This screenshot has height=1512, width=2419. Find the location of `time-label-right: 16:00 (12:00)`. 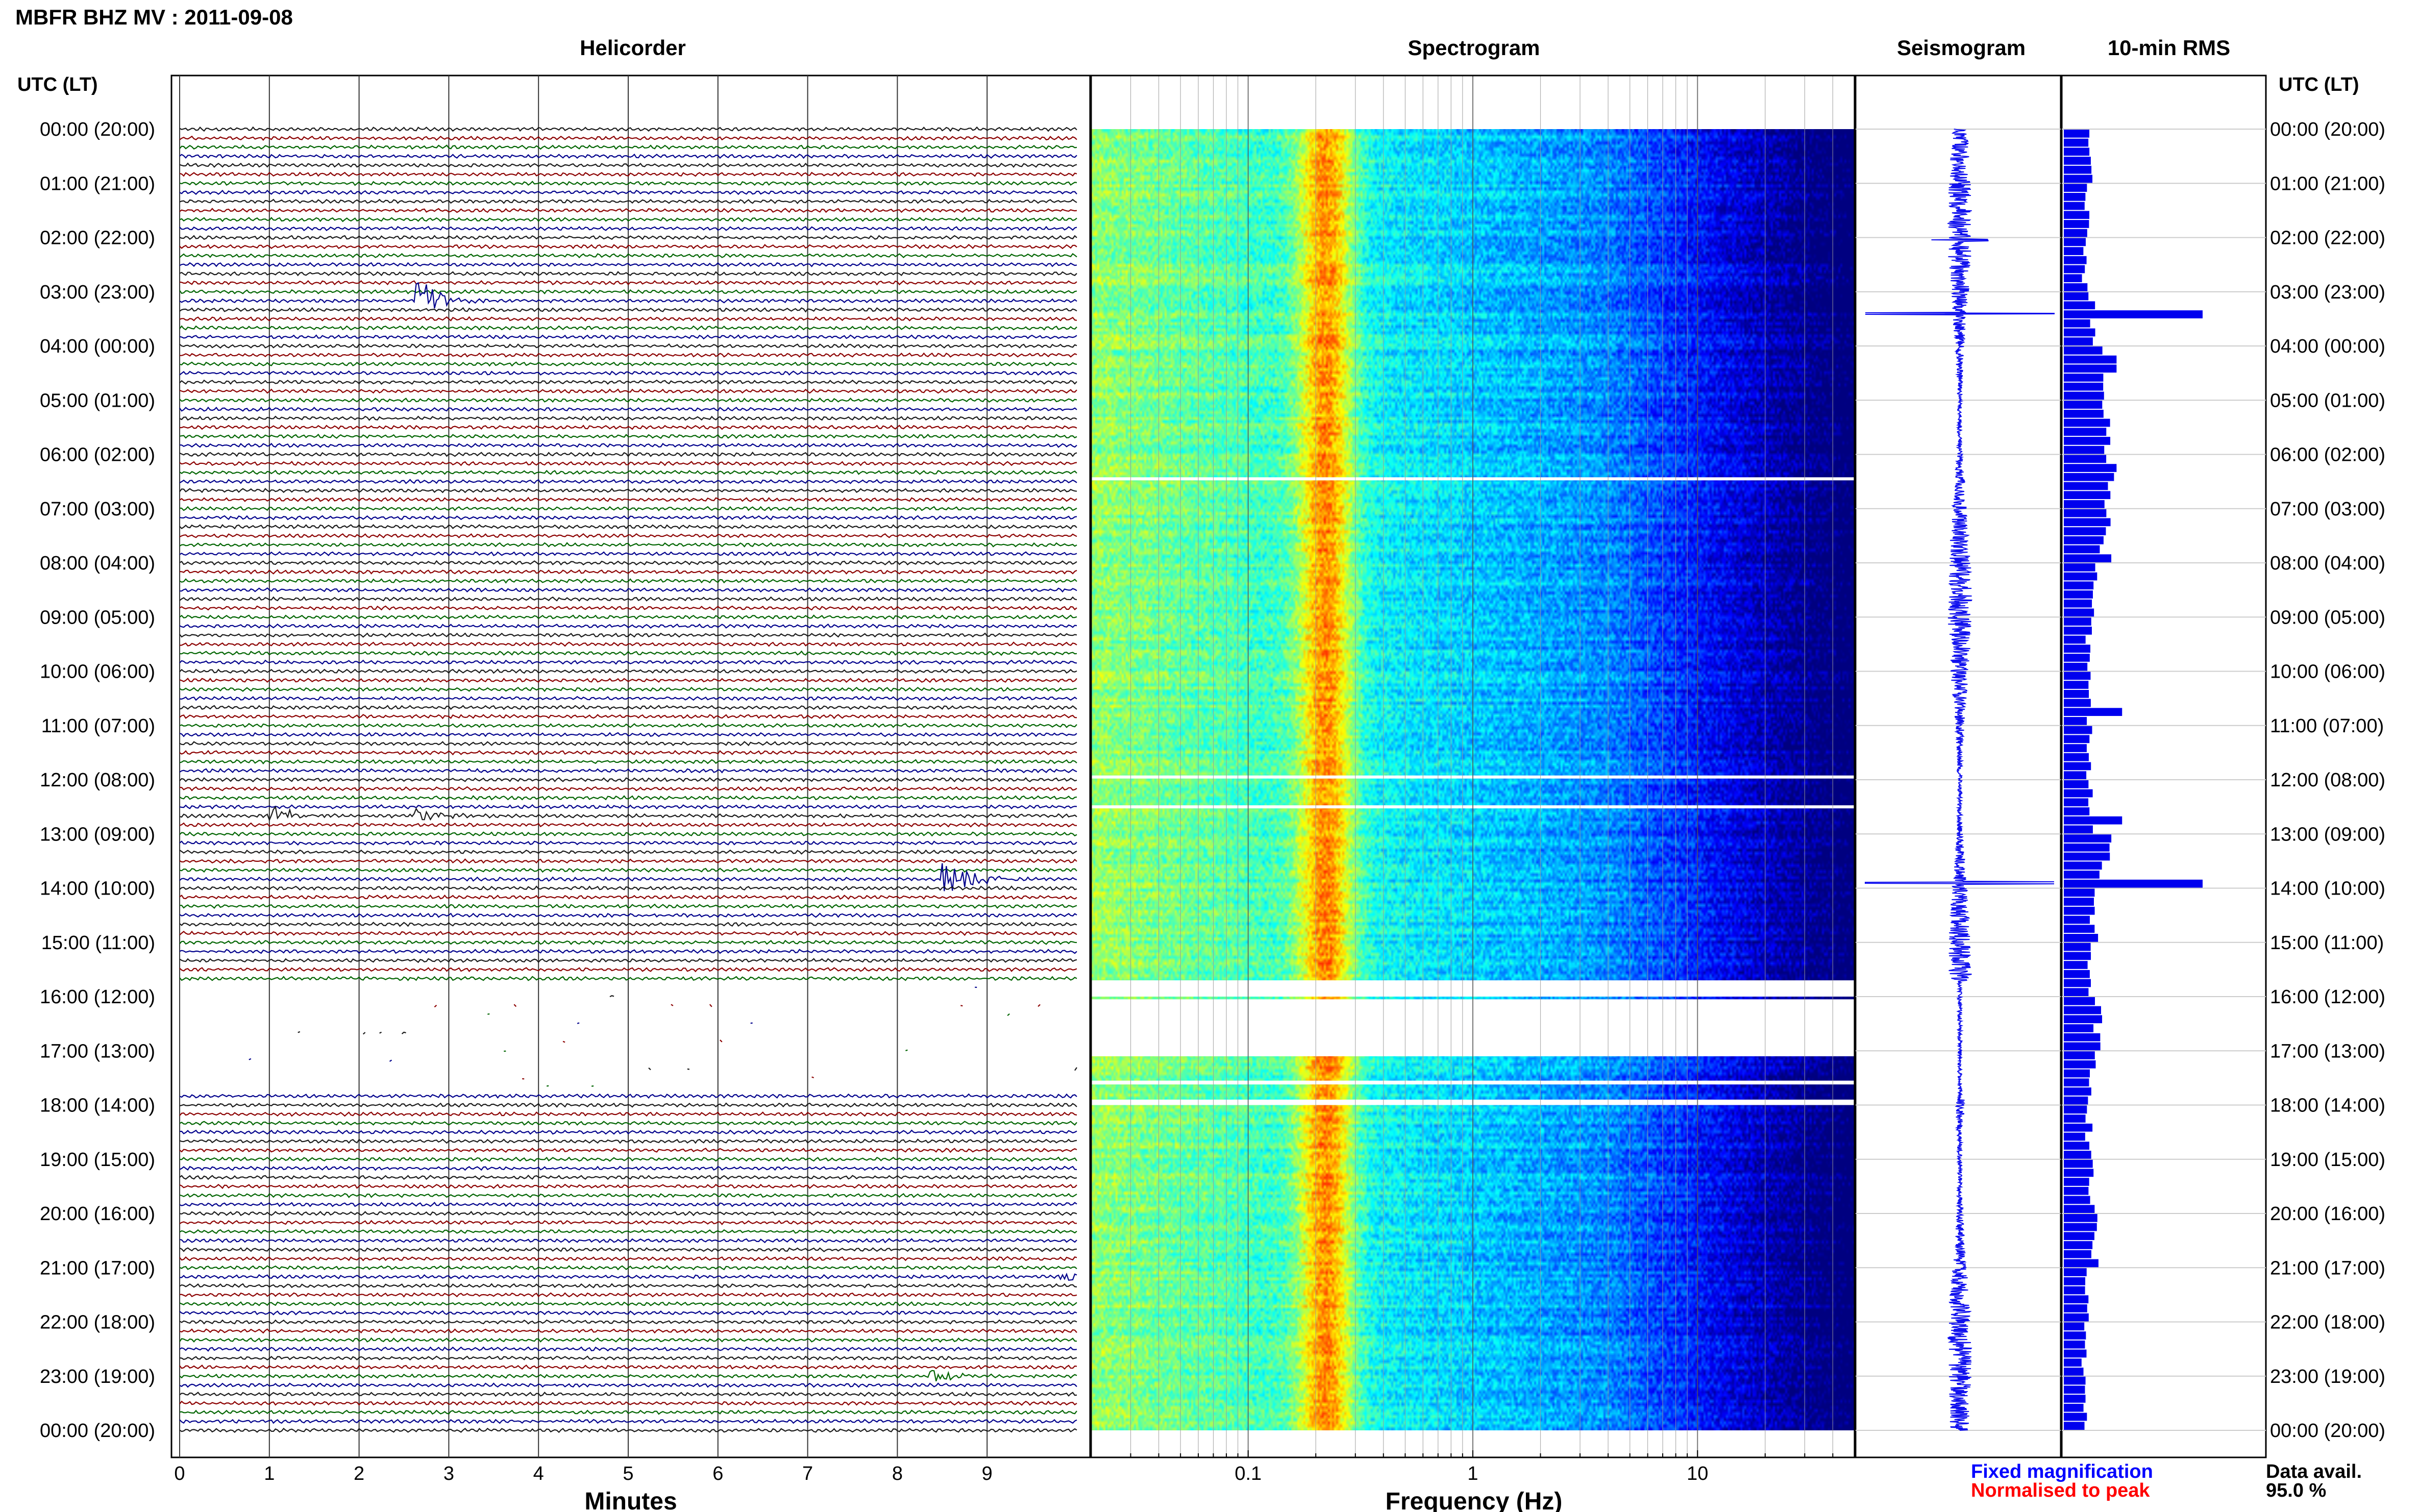

time-label-right: 16:00 (12:00) is located at coordinates (2327, 997).